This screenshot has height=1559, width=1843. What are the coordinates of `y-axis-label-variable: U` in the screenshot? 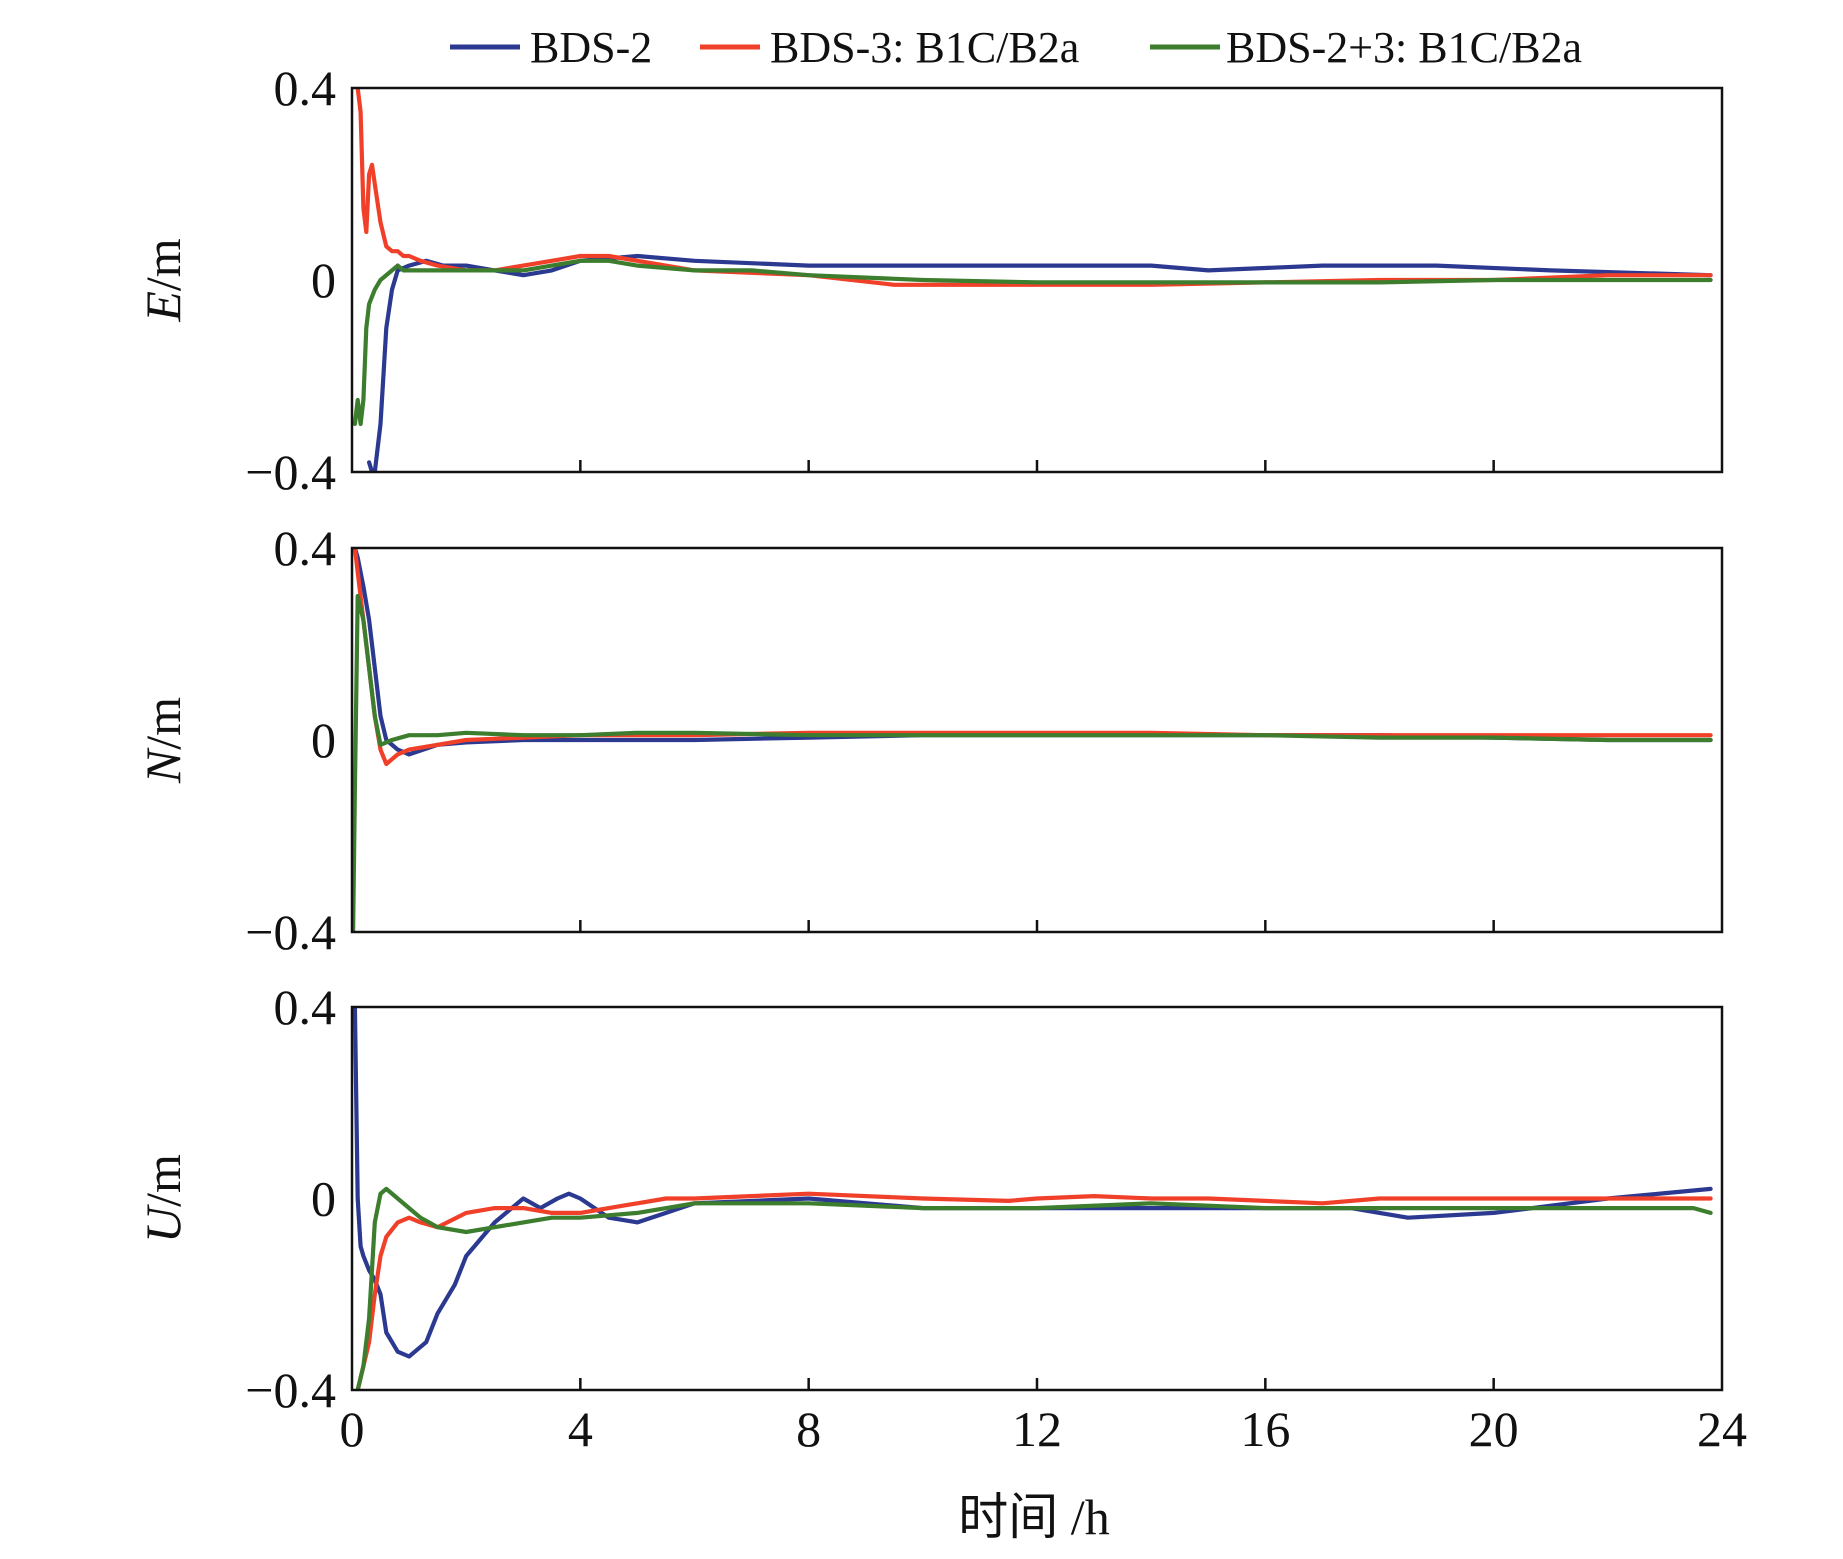 It's located at (163, 1223).